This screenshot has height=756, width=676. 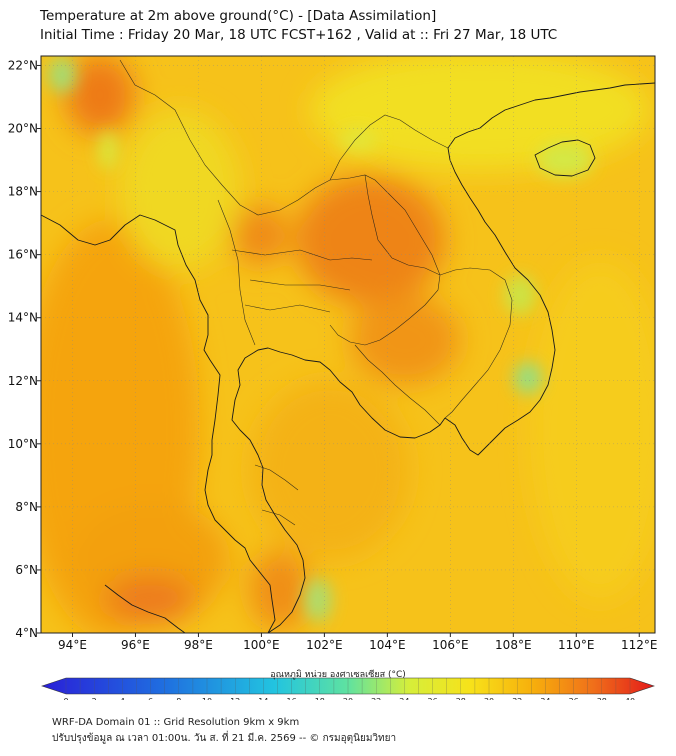 I want to click on lat-tick-label: 4°N, so click(x=26, y=633).